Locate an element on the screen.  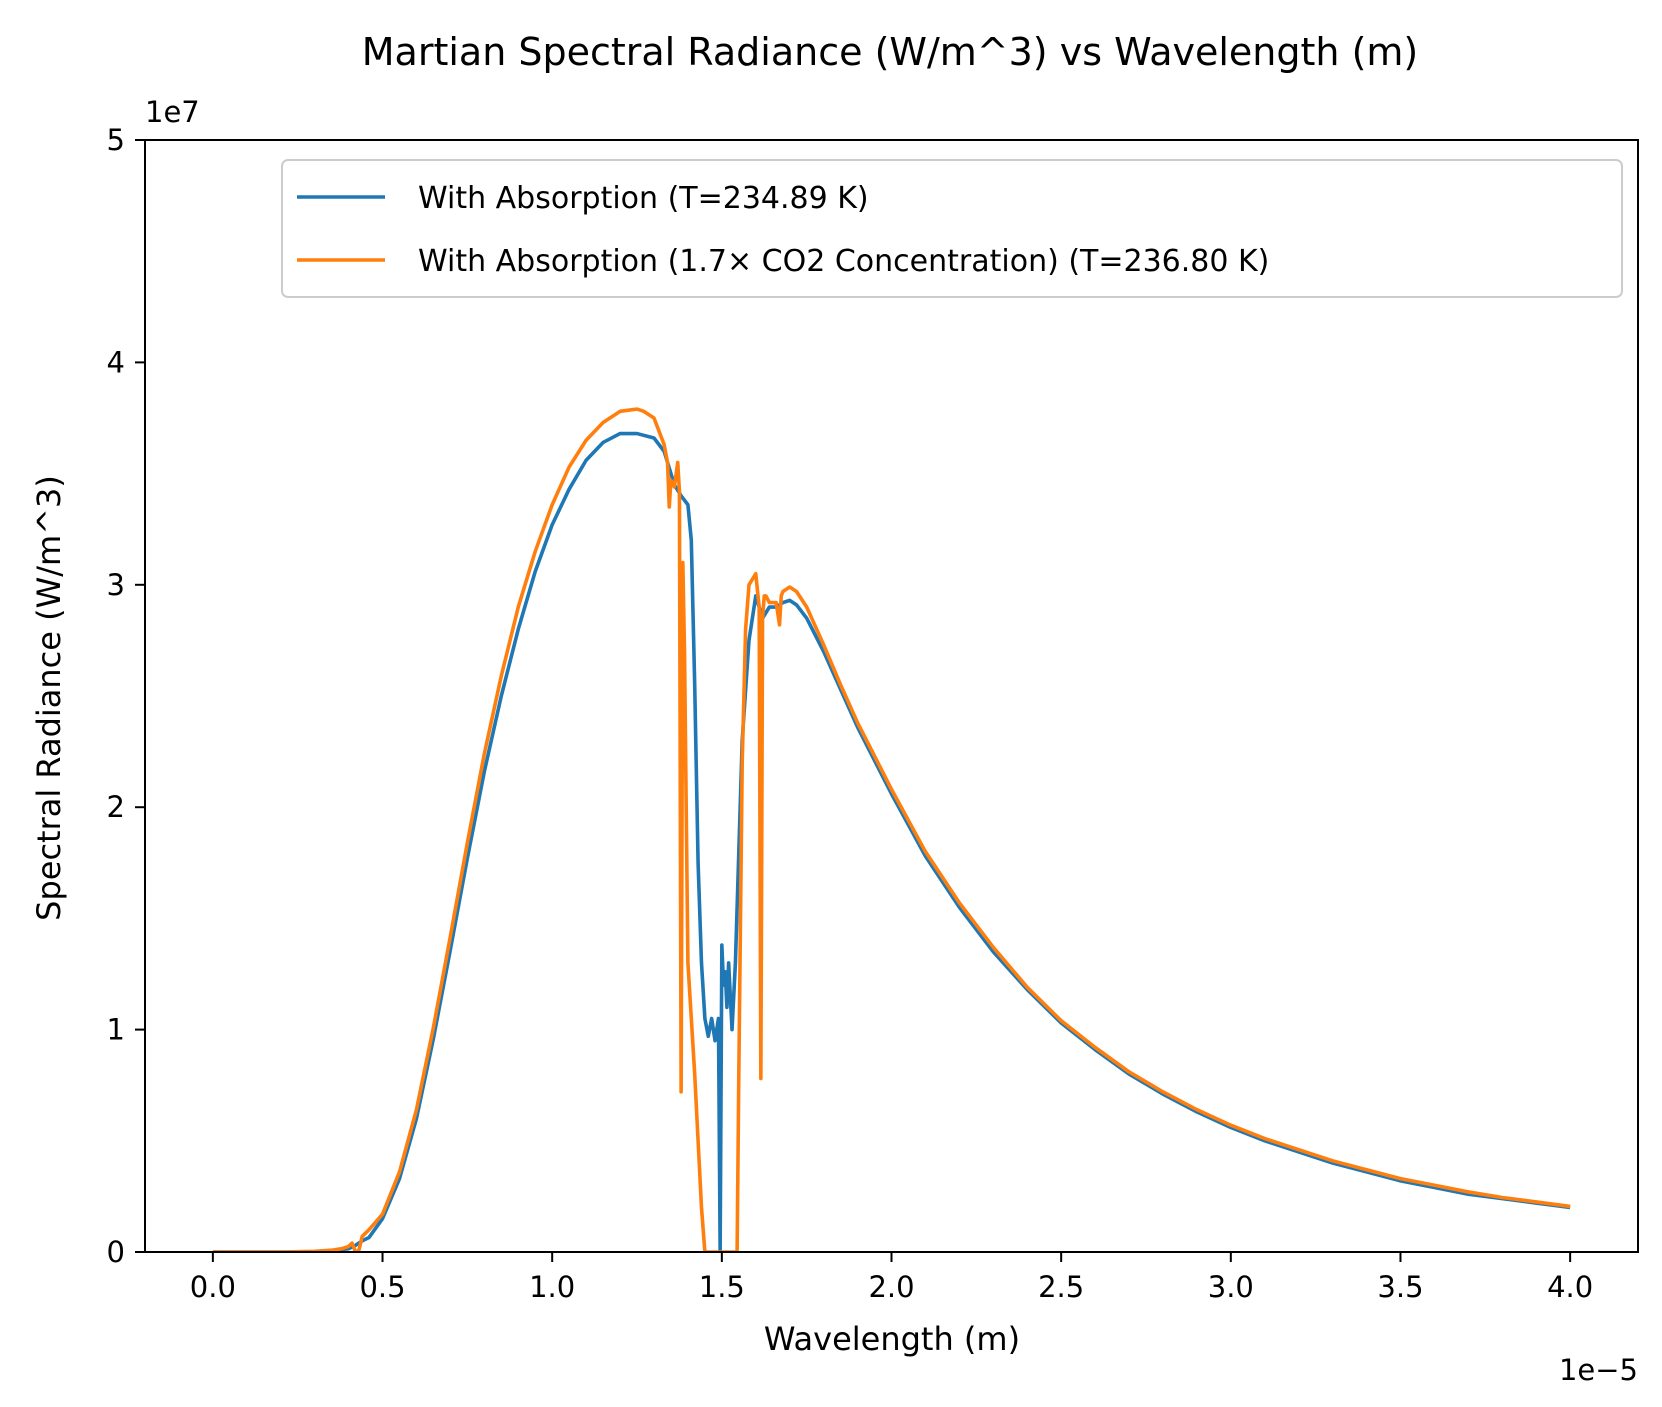
x-tick-label: 3.0 is located at coordinates (1231, 1287).